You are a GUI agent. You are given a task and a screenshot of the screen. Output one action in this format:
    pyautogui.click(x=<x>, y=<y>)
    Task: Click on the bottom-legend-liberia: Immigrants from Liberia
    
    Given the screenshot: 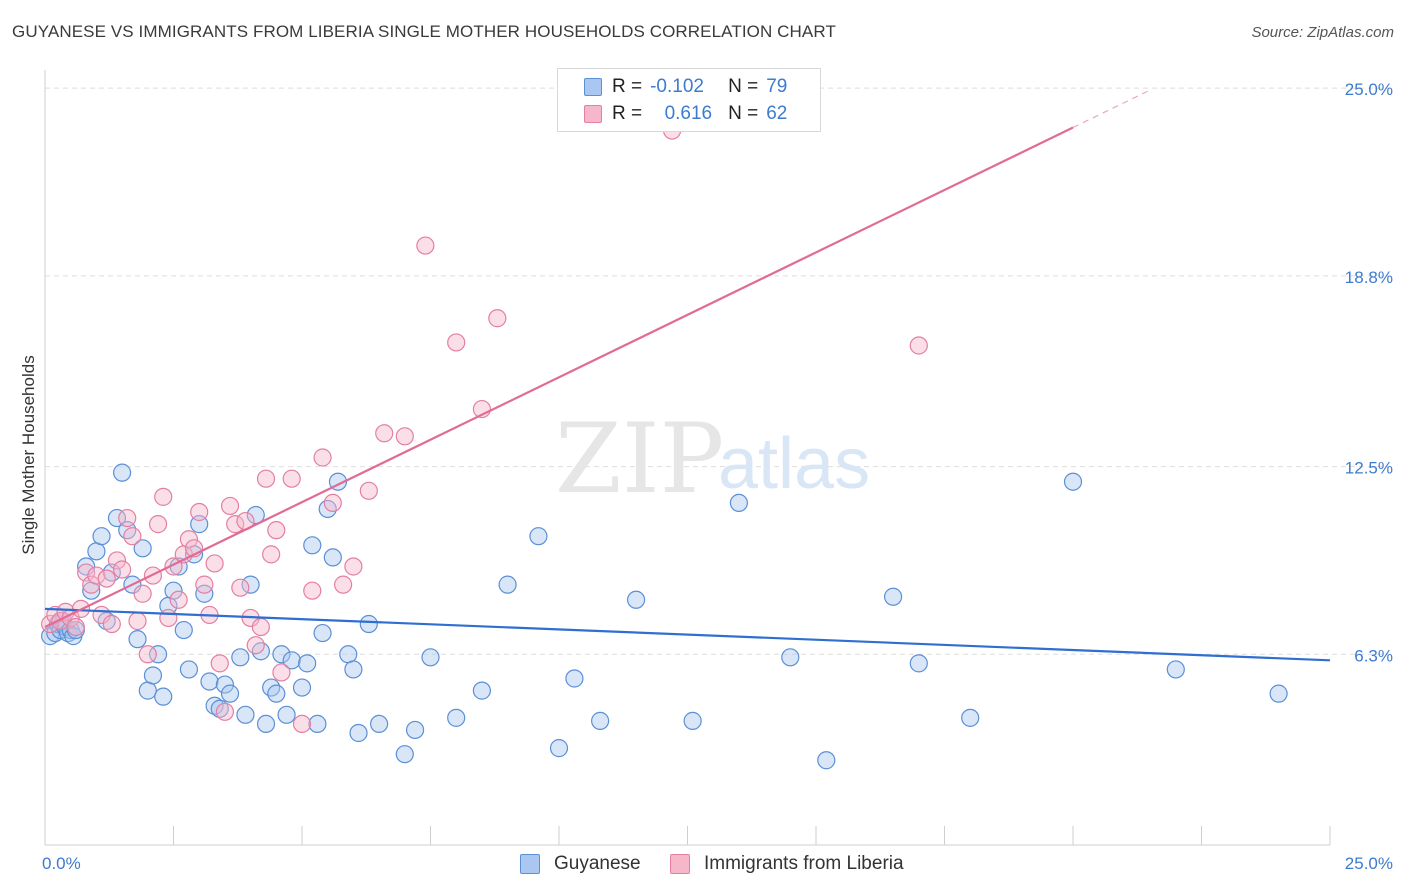 What is the action you would take?
    pyautogui.click(x=787, y=864)
    